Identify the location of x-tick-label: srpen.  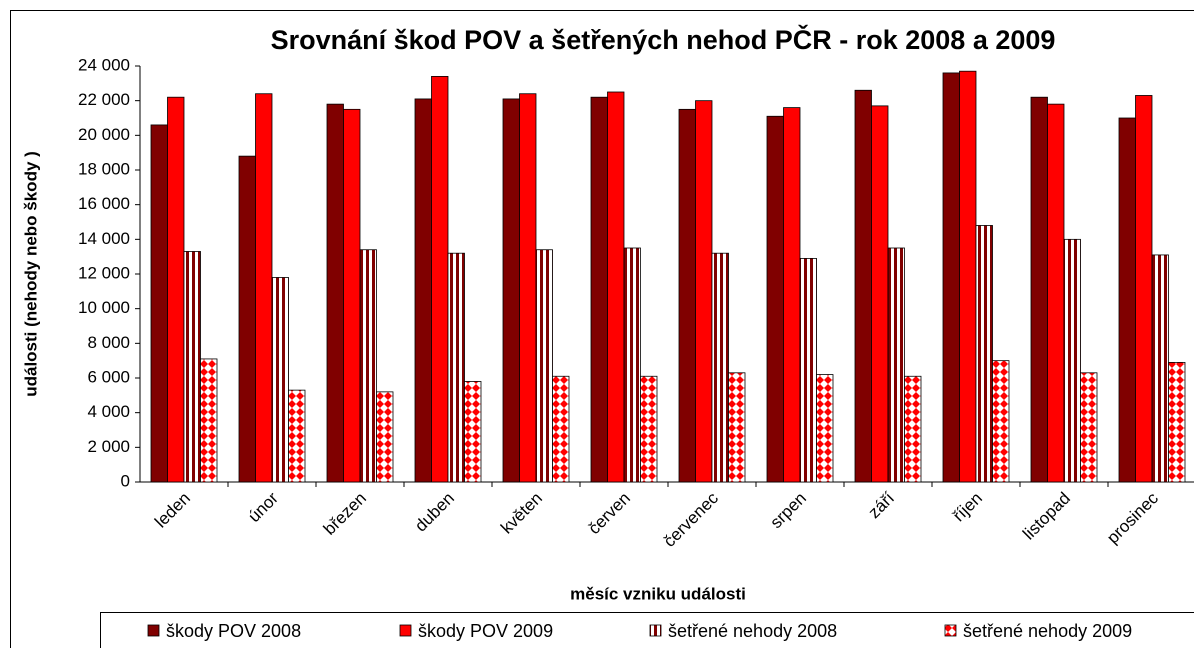
(788, 511).